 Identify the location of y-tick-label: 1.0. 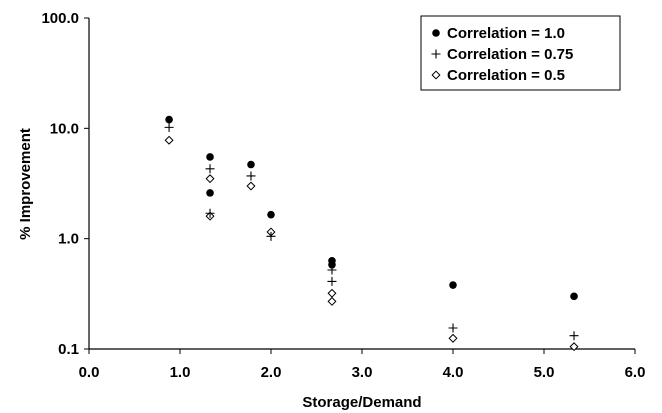
(68, 239).